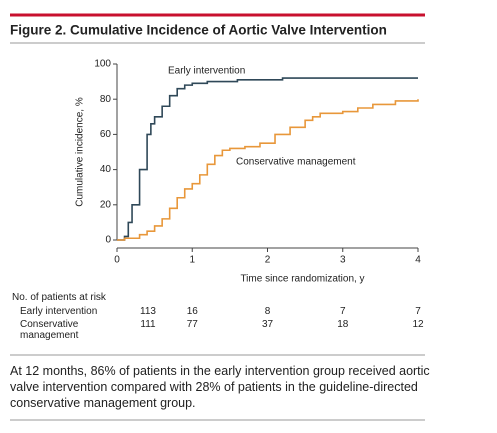  What do you see at coordinates (192, 324) in the screenshot?
I see `risk-count: 77` at bounding box center [192, 324].